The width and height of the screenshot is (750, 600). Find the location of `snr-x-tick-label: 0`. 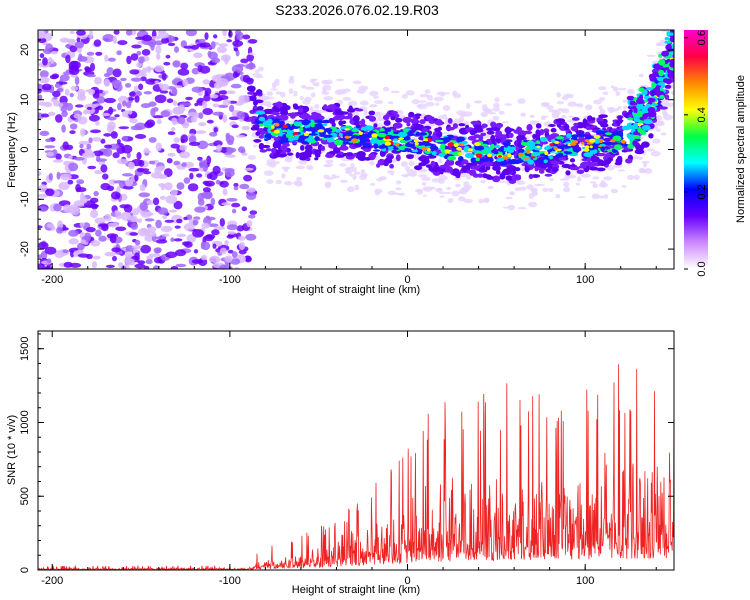

snr-x-tick-label: 0 is located at coordinates (407, 581).